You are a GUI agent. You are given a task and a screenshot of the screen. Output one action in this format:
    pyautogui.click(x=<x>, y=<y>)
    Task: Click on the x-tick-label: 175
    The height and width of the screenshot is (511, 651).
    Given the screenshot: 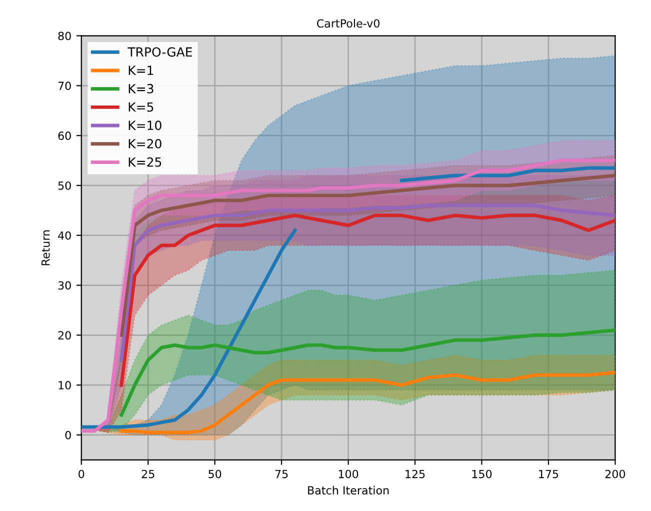 What is the action you would take?
    pyautogui.click(x=548, y=474)
    